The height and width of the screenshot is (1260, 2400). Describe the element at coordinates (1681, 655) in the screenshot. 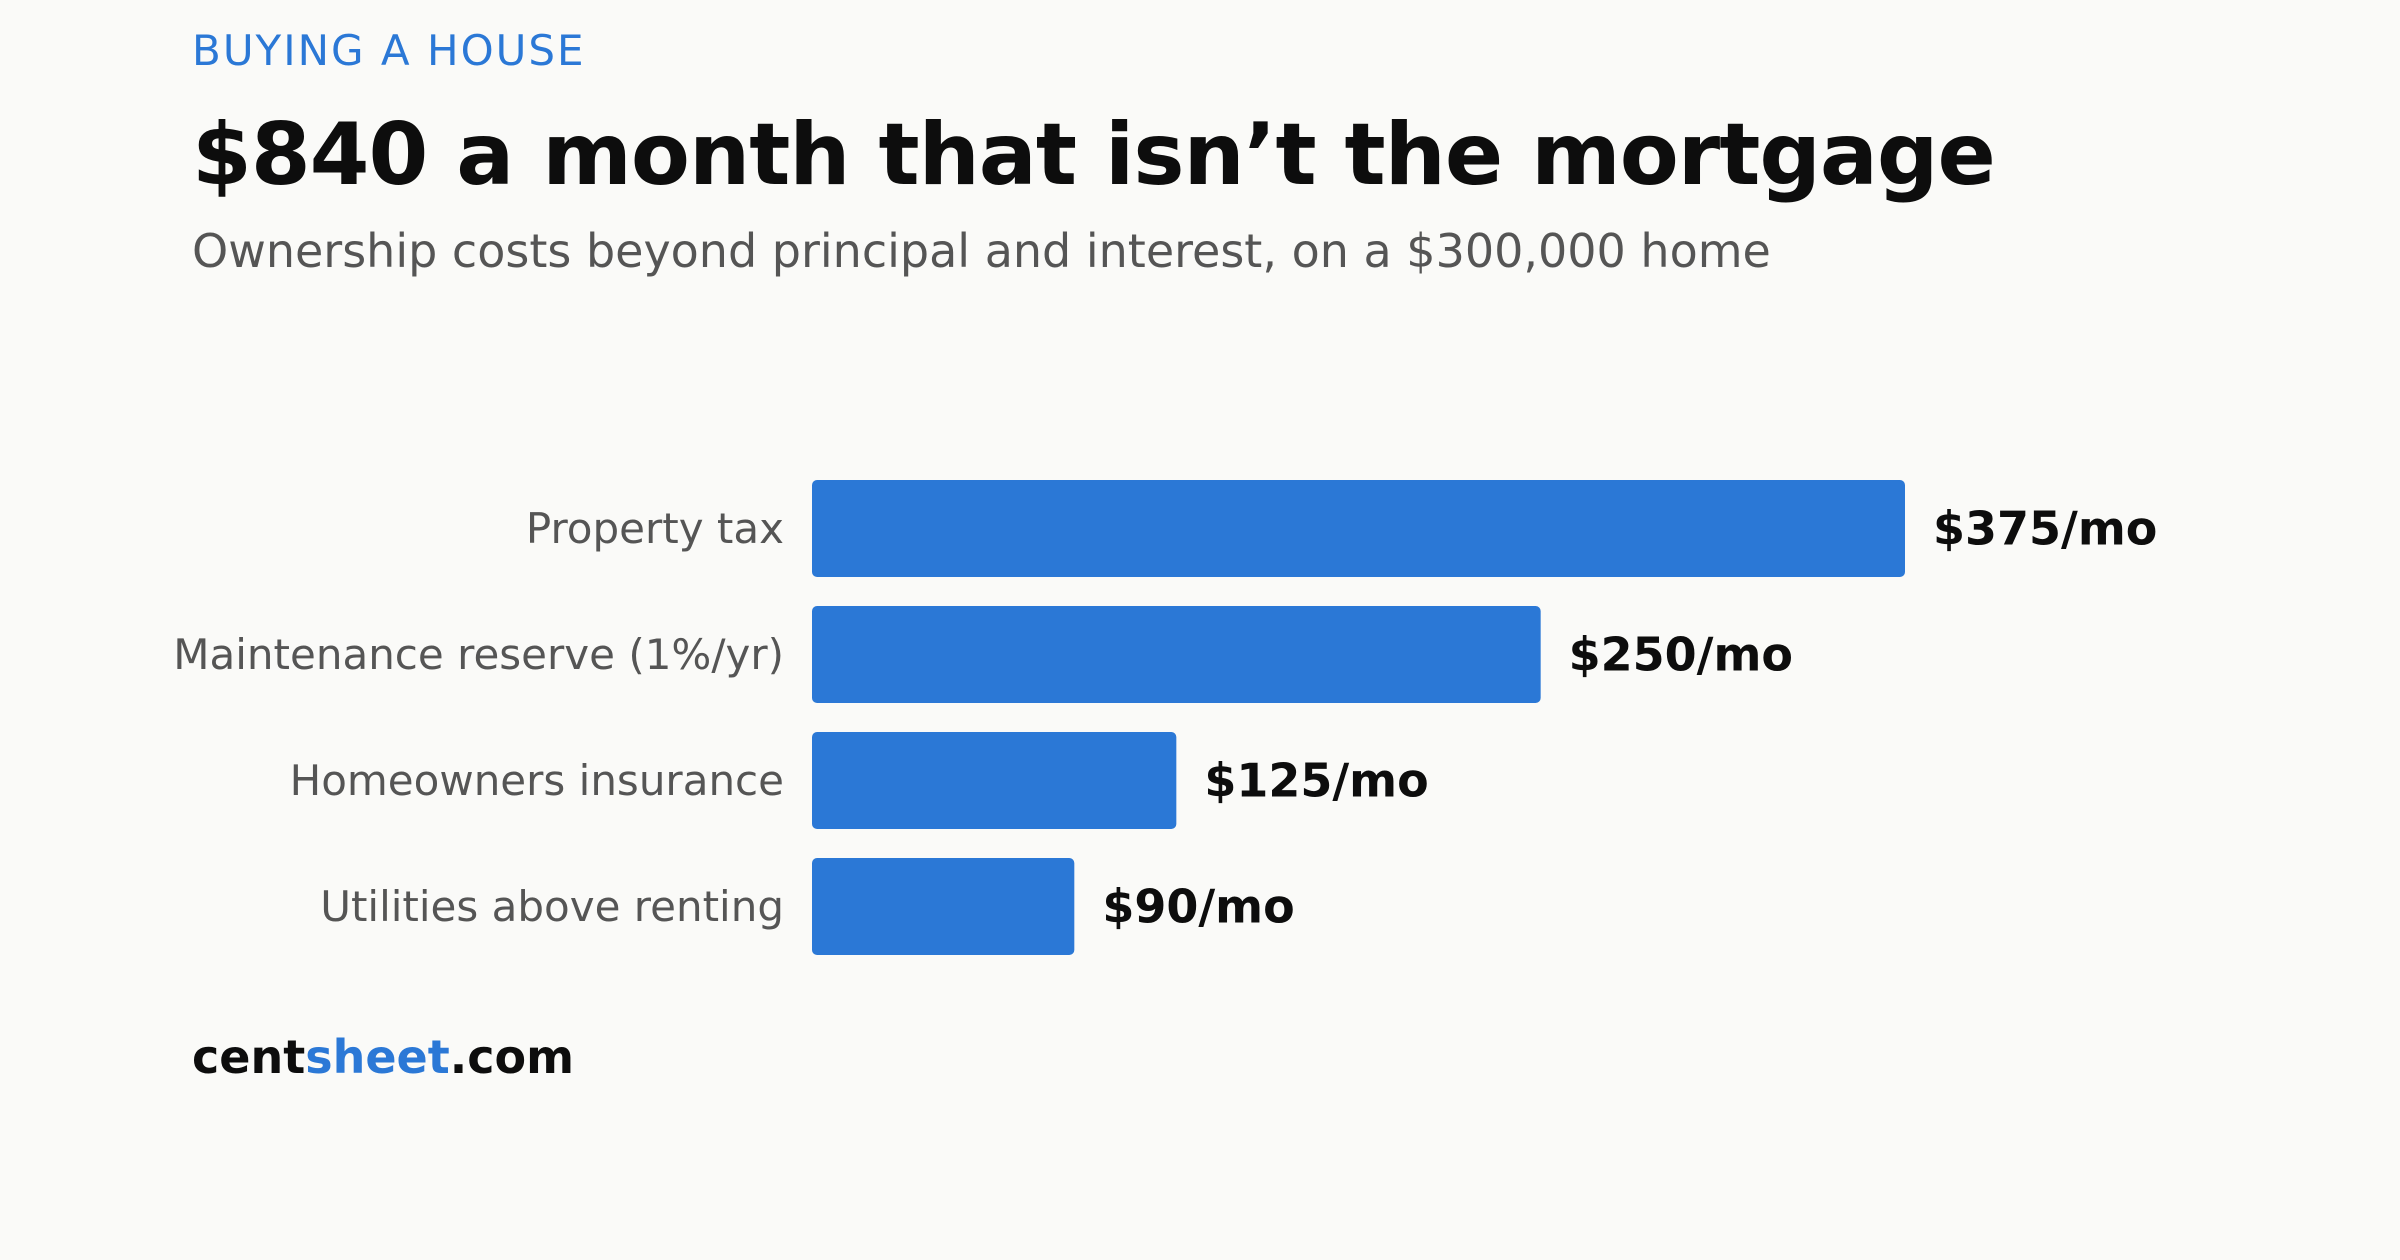

I see `value-label-1: $250/mo` at that location.